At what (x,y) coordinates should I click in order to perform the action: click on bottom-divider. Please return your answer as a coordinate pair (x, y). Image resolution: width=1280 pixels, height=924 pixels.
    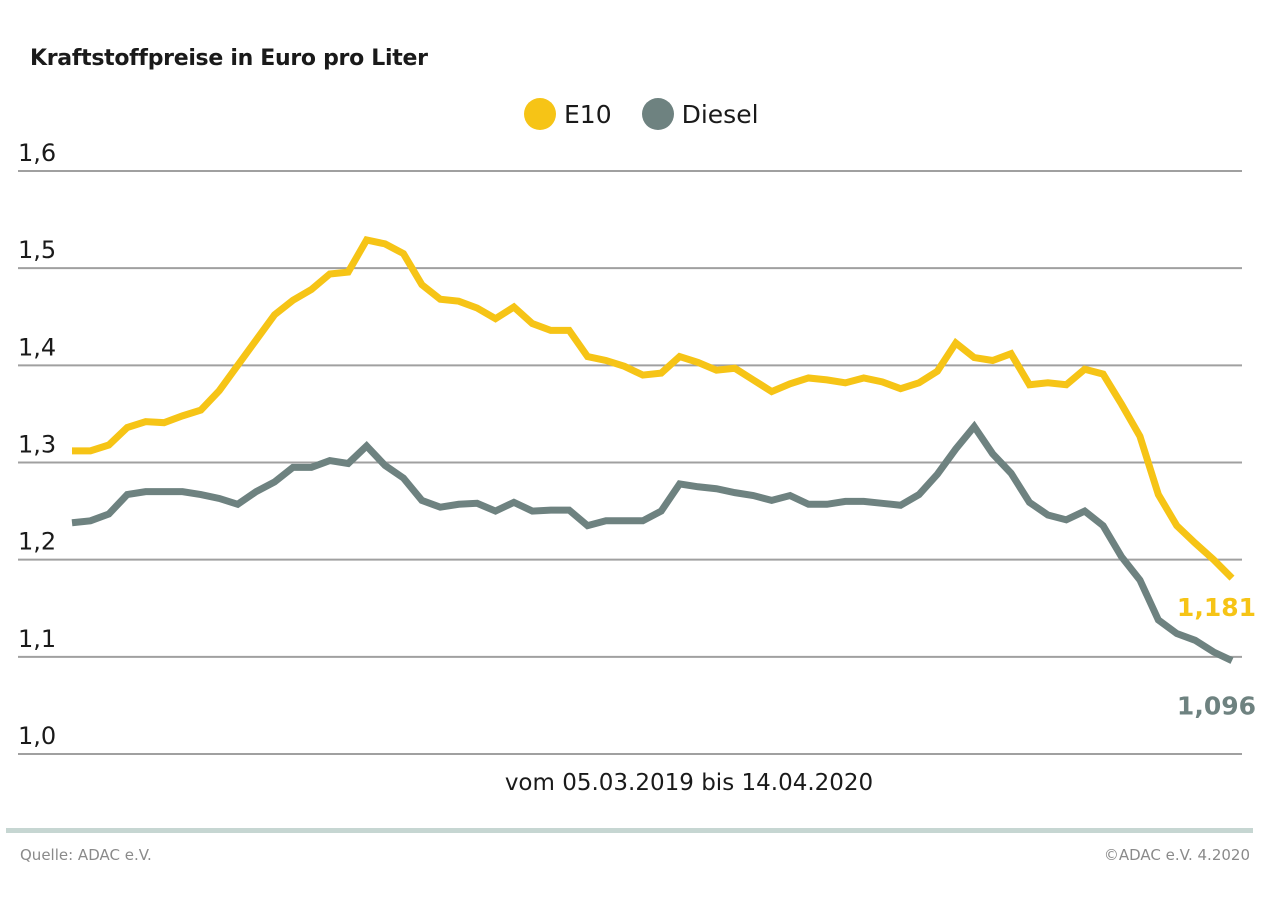
    Looking at the image, I should click on (629, 830).